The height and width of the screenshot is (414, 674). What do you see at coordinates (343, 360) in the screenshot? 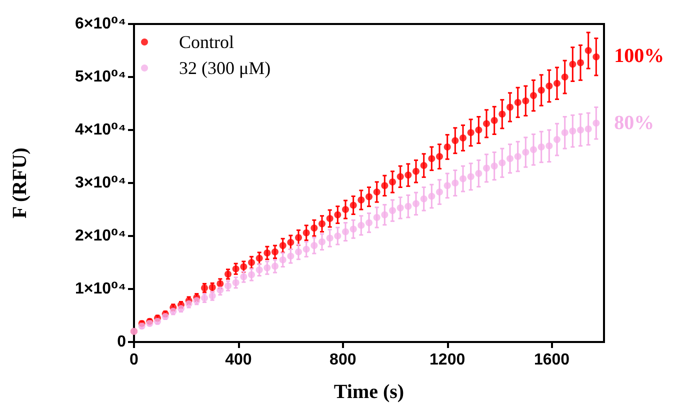
I see `x-tick-label: 800` at bounding box center [343, 360].